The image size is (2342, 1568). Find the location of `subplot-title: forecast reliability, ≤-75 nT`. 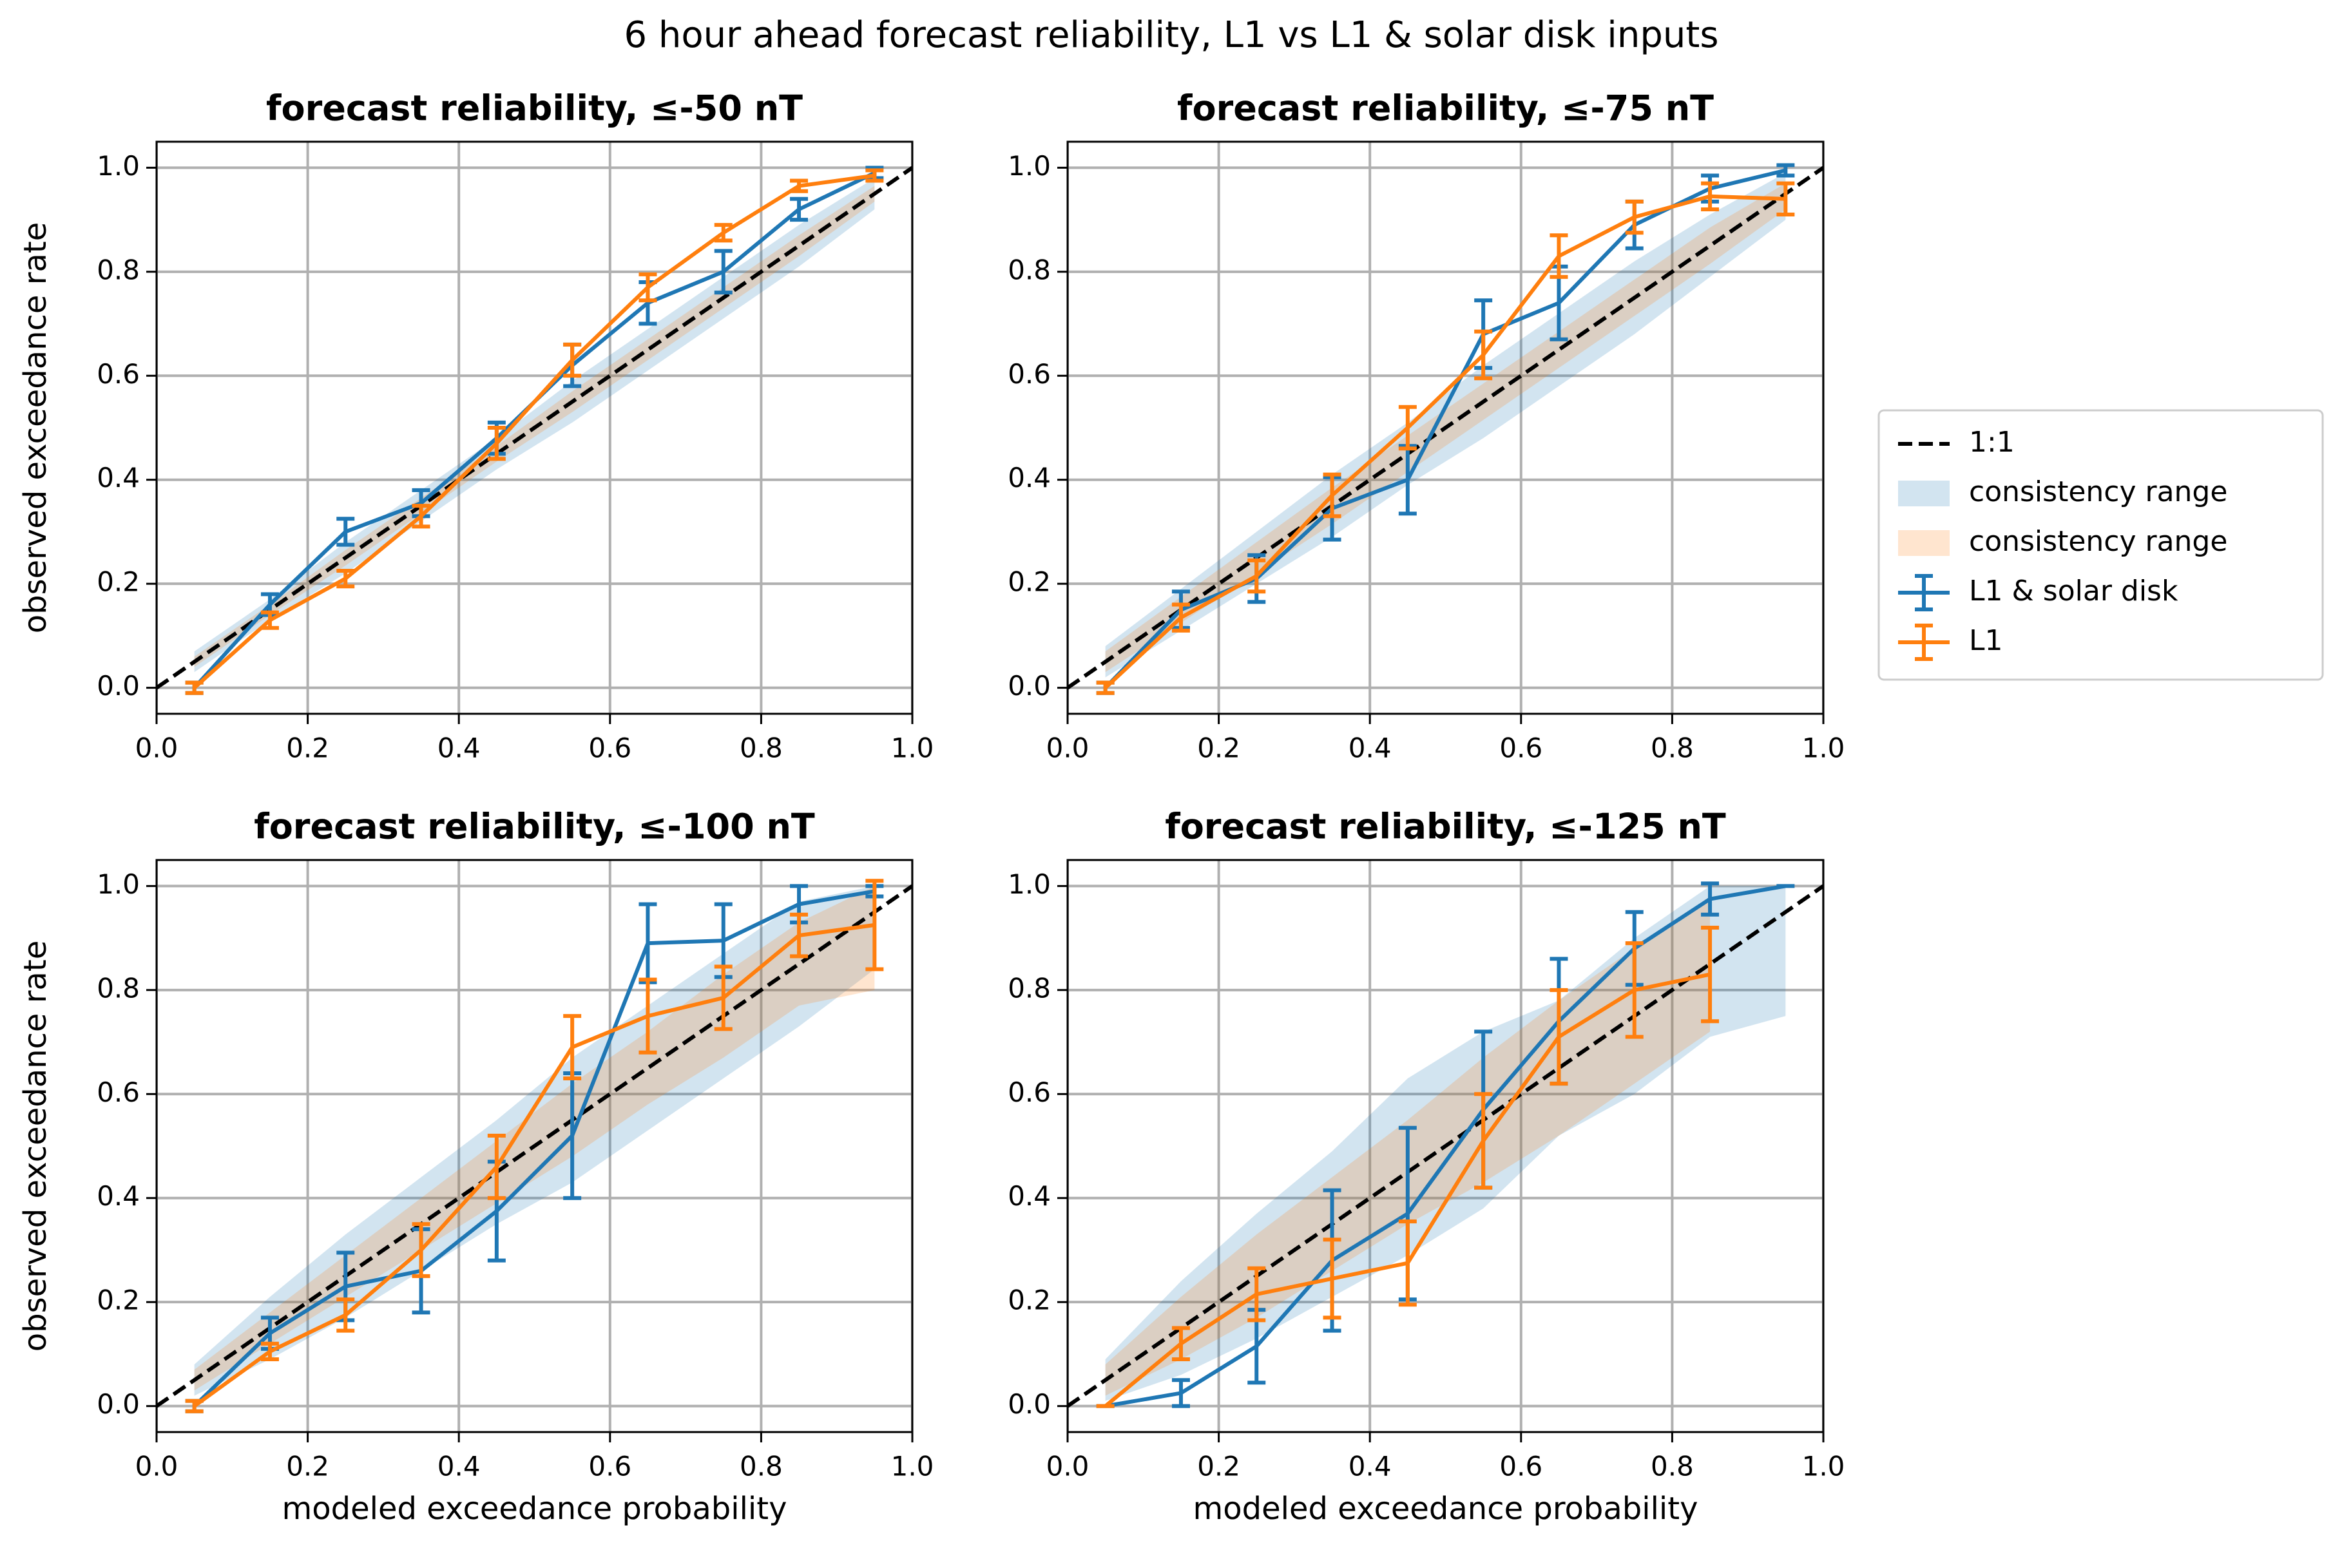

subplot-title: forecast reliability, ≤-75 nT is located at coordinates (1446, 109).